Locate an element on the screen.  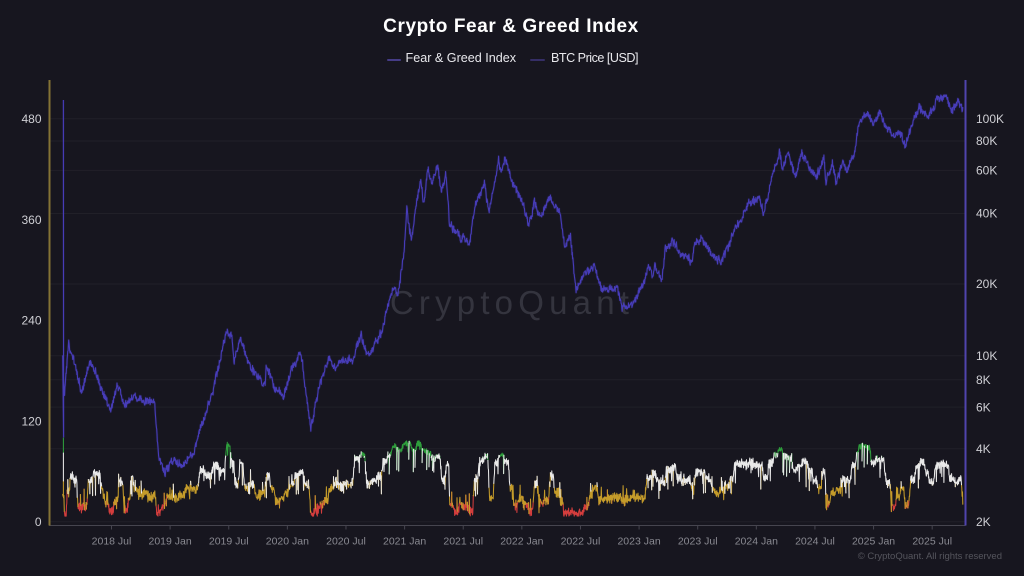
svg-text: 40K is located at coordinates (986, 214).